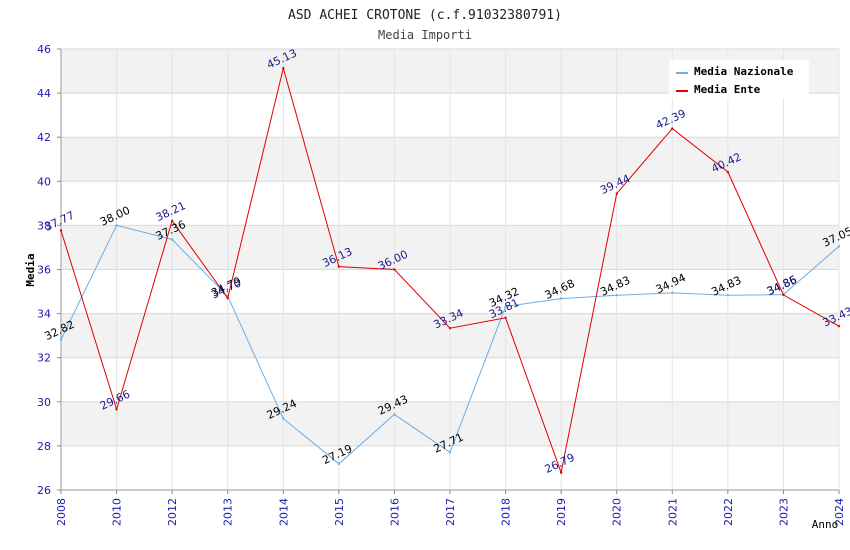 This screenshot has height=550, width=850. Describe the element at coordinates (728, 512) in the screenshot. I see `x-tick-label: 2022` at that location.